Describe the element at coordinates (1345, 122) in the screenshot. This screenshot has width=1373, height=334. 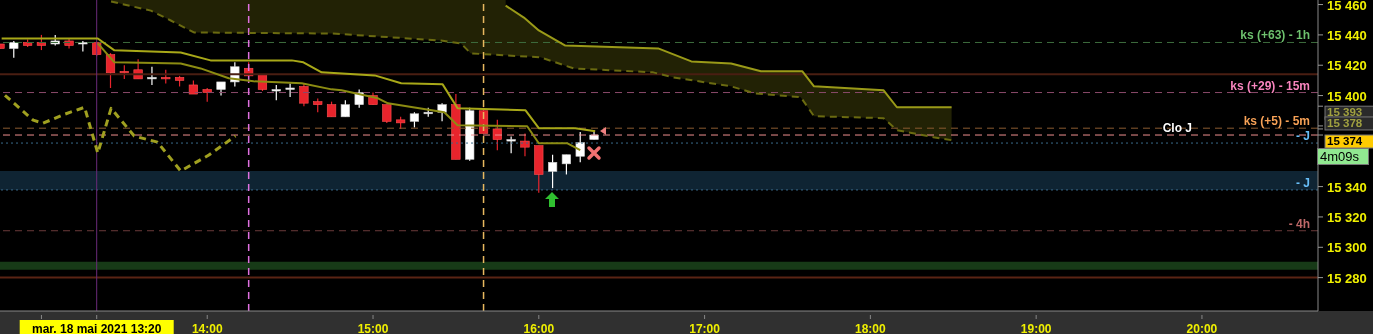
I see `y-tick-label: 15 378` at that location.